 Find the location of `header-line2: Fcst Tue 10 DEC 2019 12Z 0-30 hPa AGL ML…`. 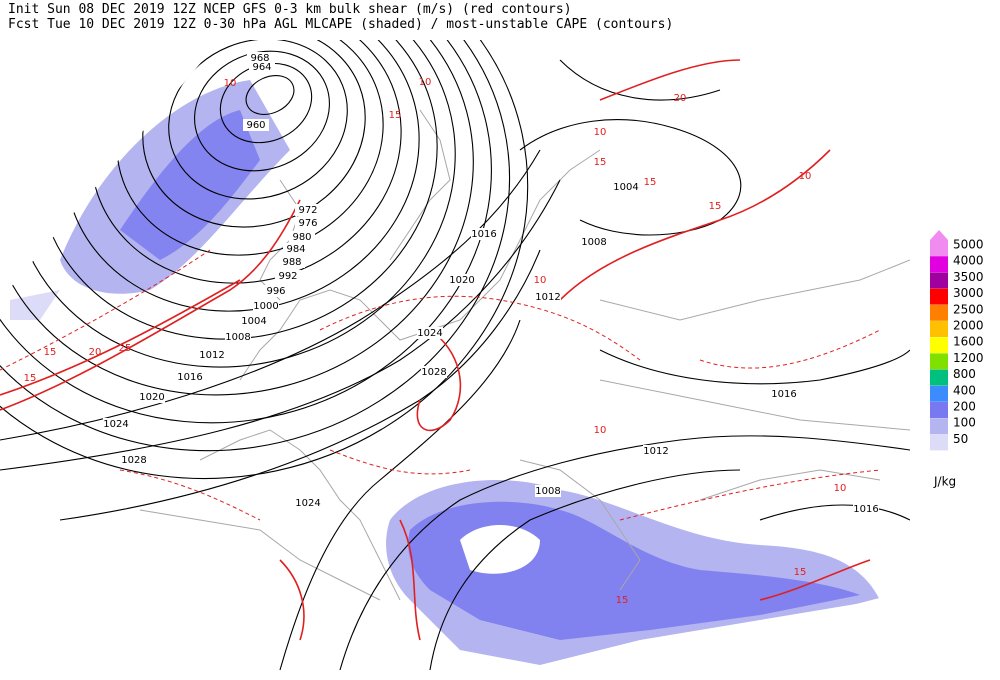

header-line2: Fcst Tue 10 DEC 2019 12Z 0-30 hPa AGL ML… is located at coordinates (340, 24).